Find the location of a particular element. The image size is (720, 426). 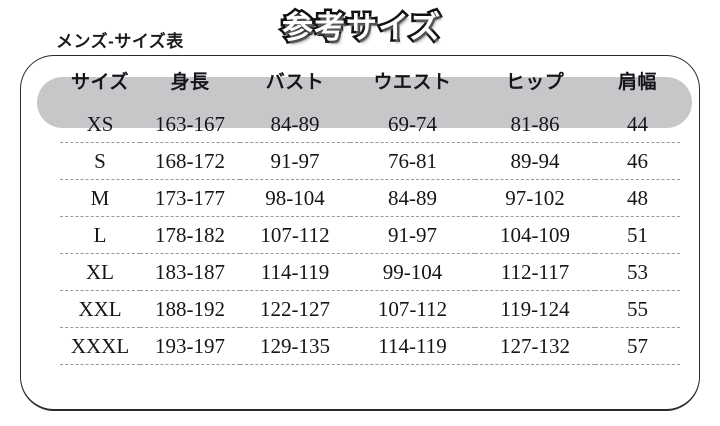

cell-bust: 122-127 is located at coordinates (295, 309).